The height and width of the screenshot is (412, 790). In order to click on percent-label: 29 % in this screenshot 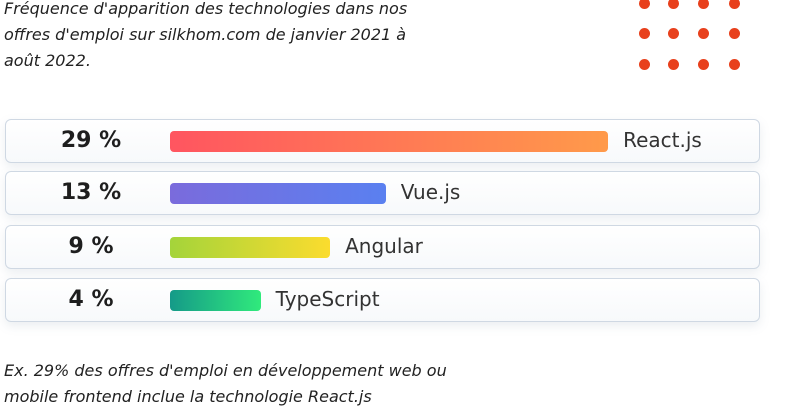, I will do `click(91, 140)`.